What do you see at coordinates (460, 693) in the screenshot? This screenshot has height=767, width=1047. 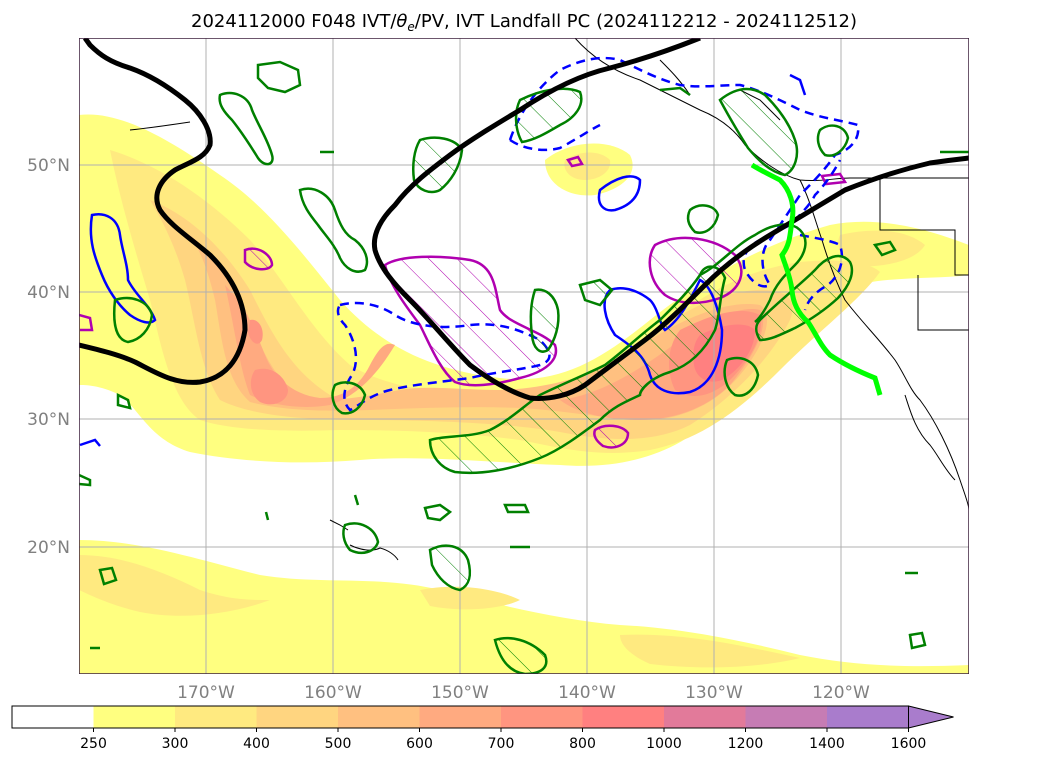 I see `lon-label: 150°W` at bounding box center [460, 693].